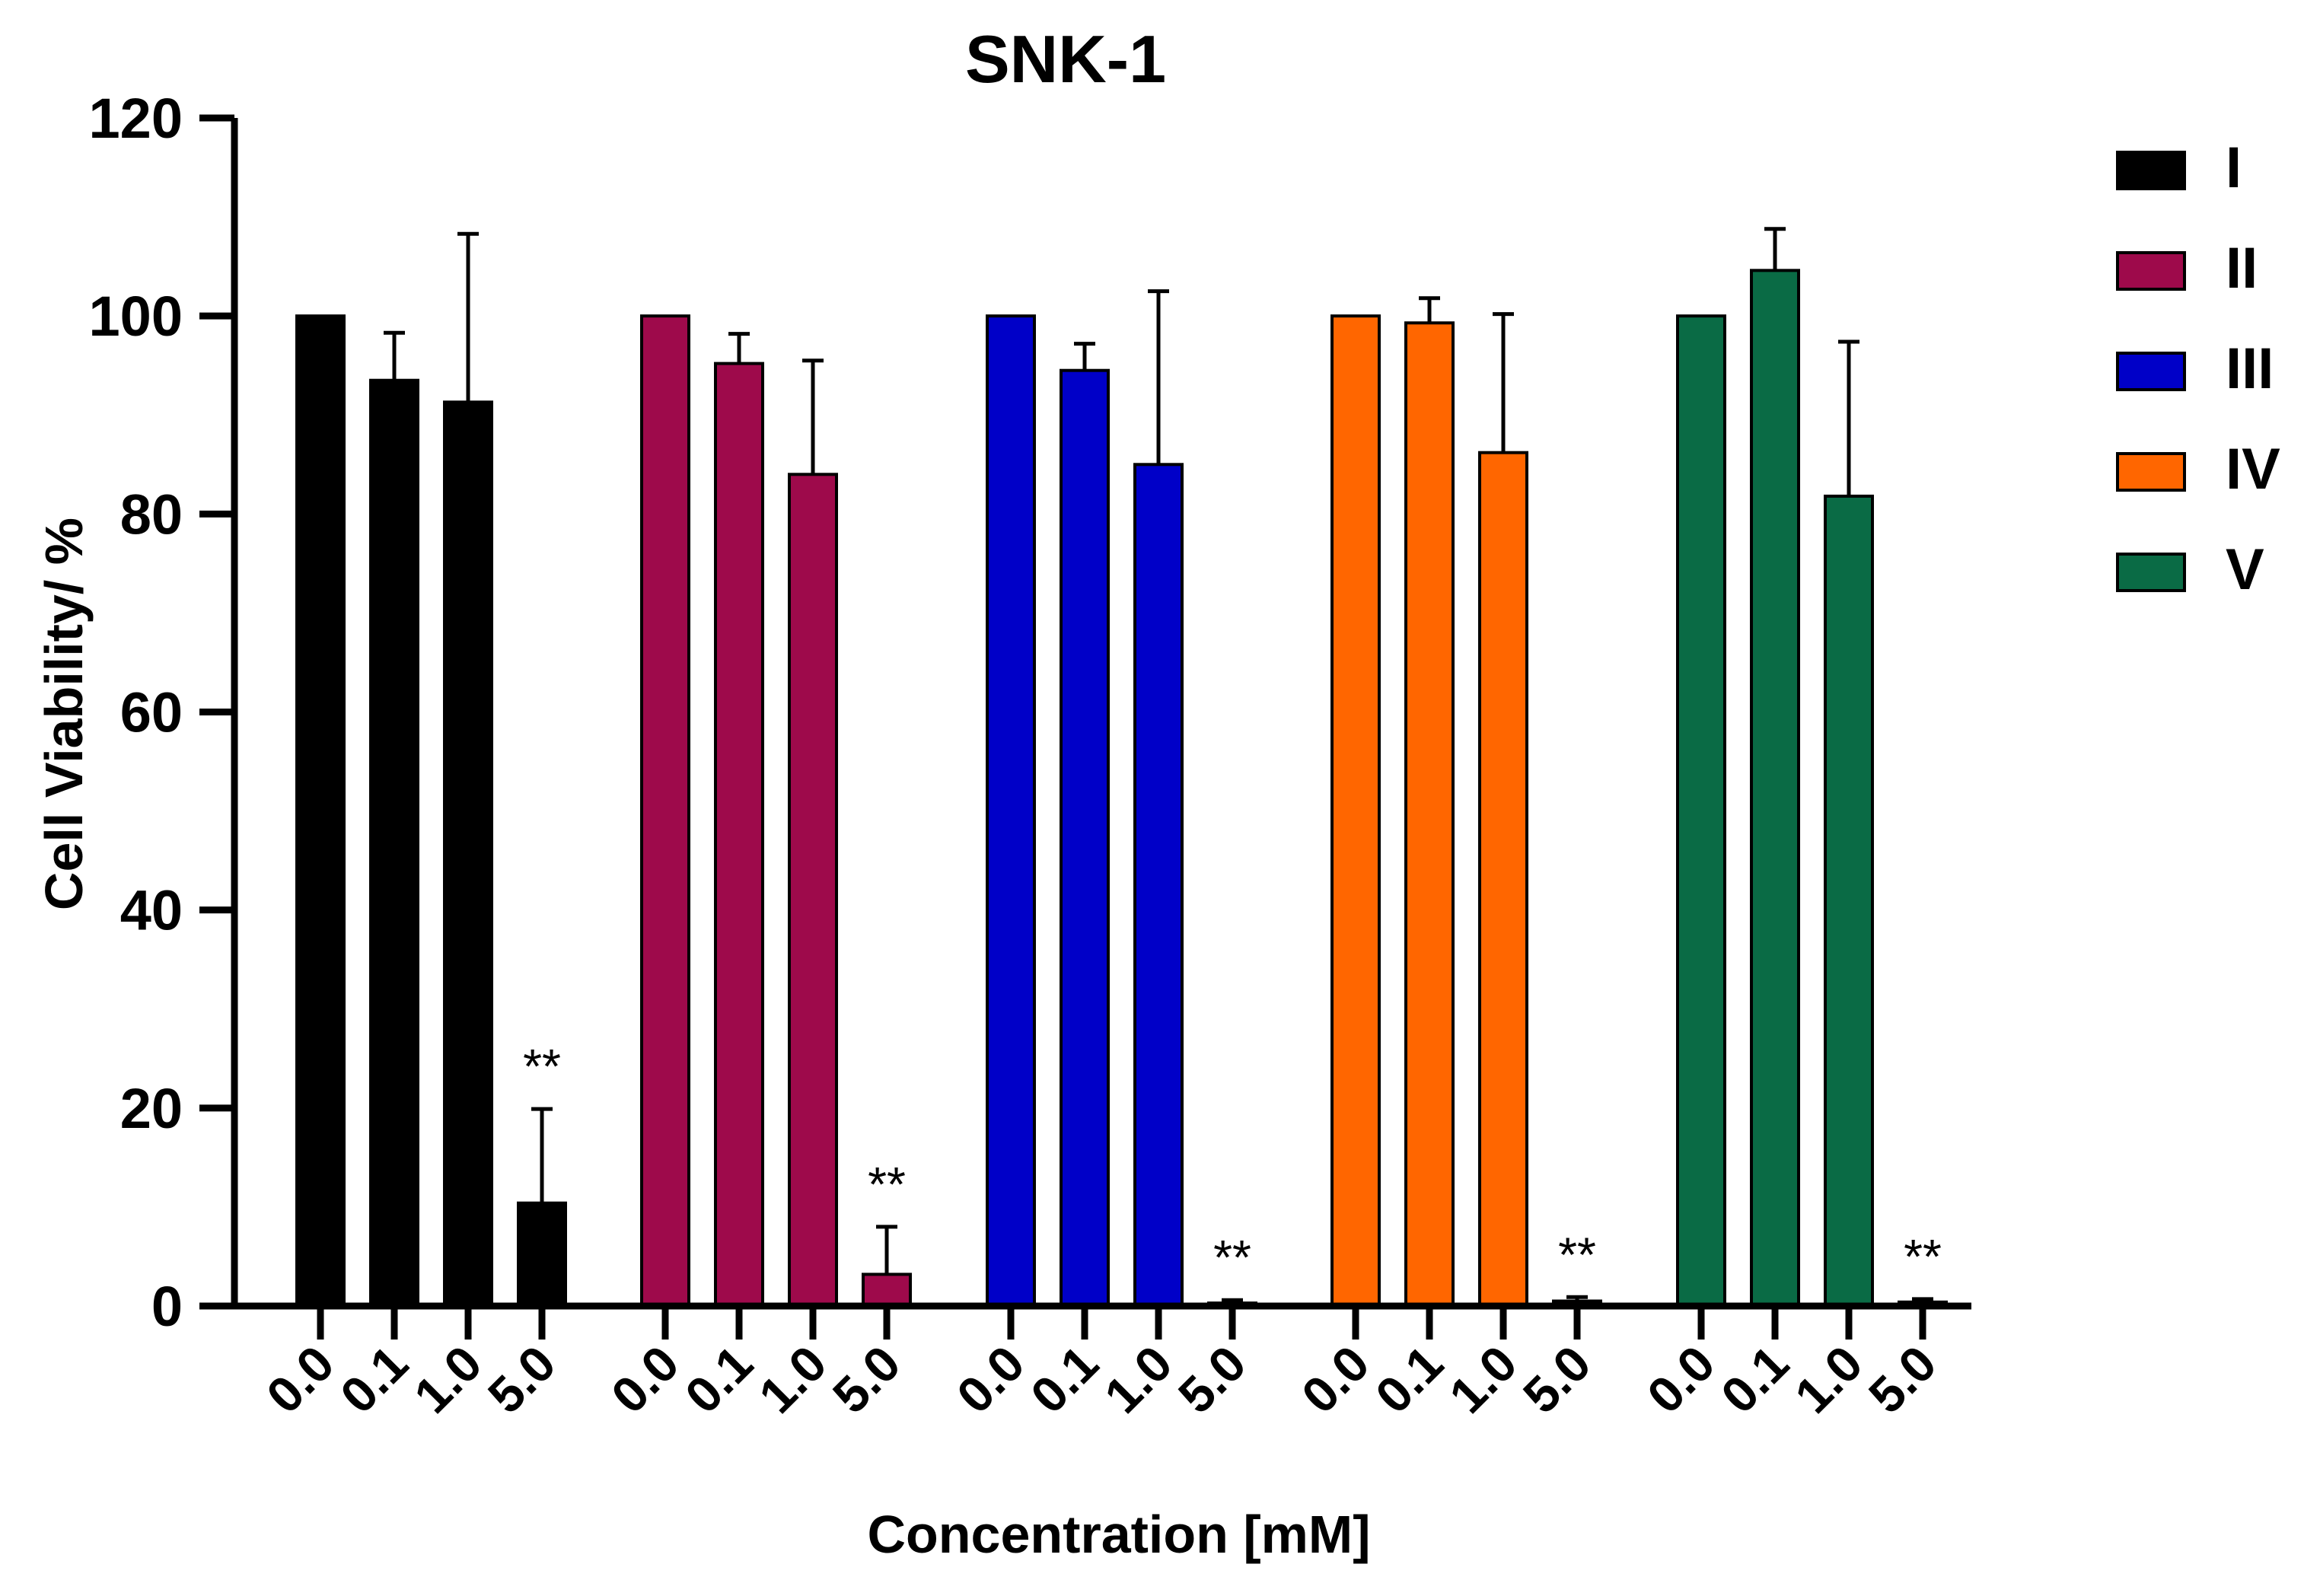 This screenshot has width=2304, height=1596. What do you see at coordinates (2151, 572) in the screenshot?
I see `legend-swatch-V` at bounding box center [2151, 572].